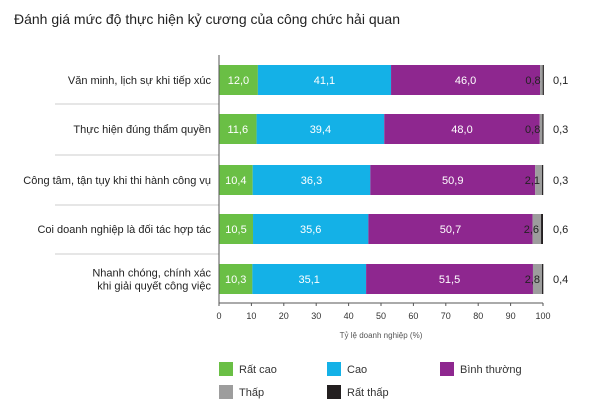 The image size is (603, 413). I want to click on data-label: 12,0, so click(238, 81).